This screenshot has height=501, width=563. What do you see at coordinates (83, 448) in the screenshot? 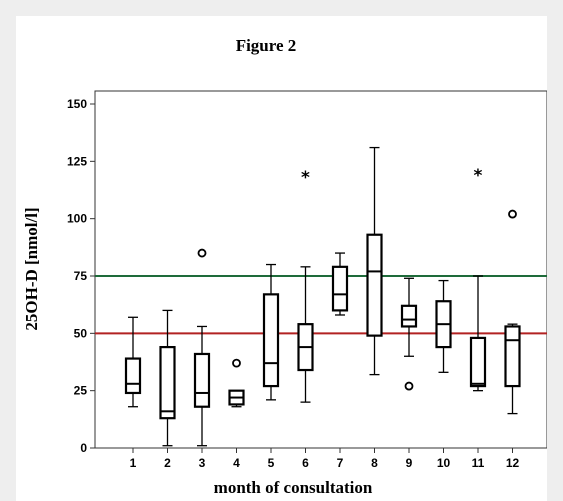
I see `y-tick-label-0: 0` at bounding box center [83, 448].